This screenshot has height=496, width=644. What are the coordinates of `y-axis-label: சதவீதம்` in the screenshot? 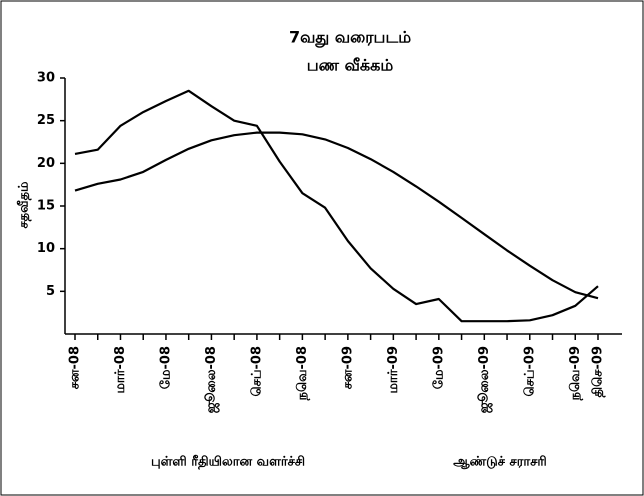 It's located at (24, 205).